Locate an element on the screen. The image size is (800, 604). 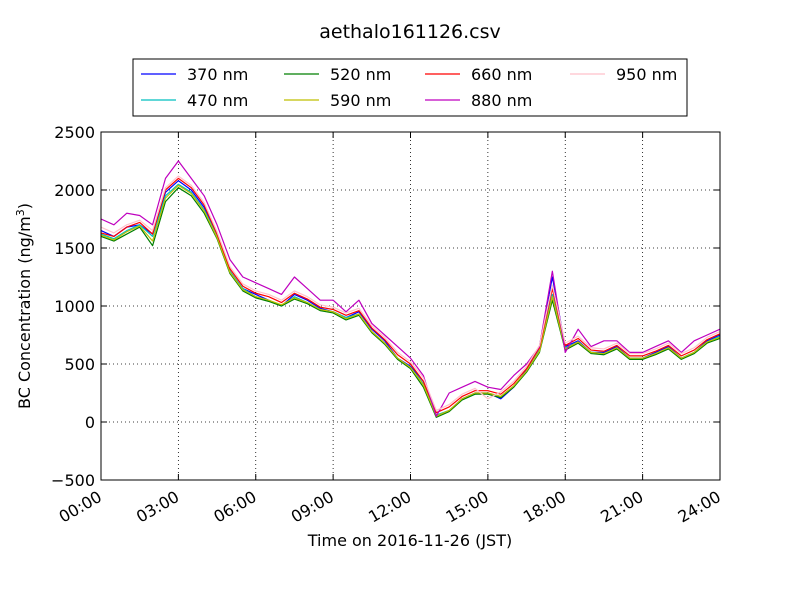
y-tick-label: 2500 is located at coordinates (74, 132).